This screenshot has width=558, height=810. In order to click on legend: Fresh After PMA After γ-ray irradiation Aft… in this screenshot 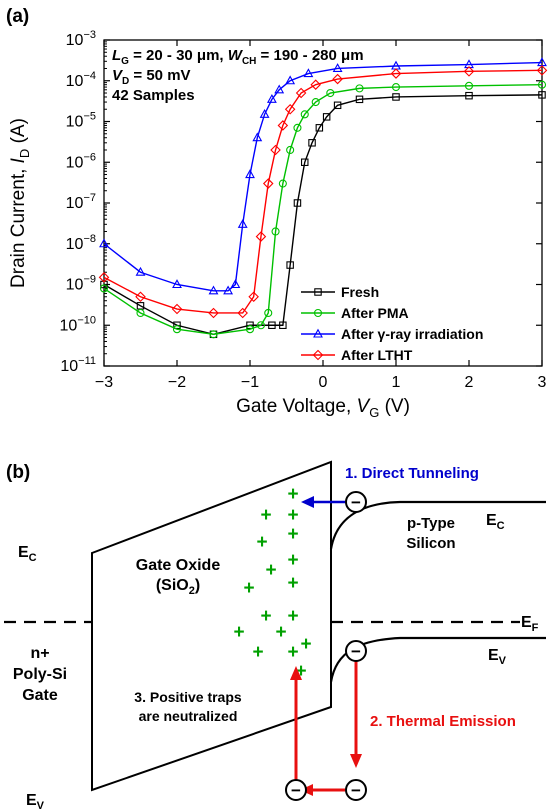, I will do `click(392, 323)`.